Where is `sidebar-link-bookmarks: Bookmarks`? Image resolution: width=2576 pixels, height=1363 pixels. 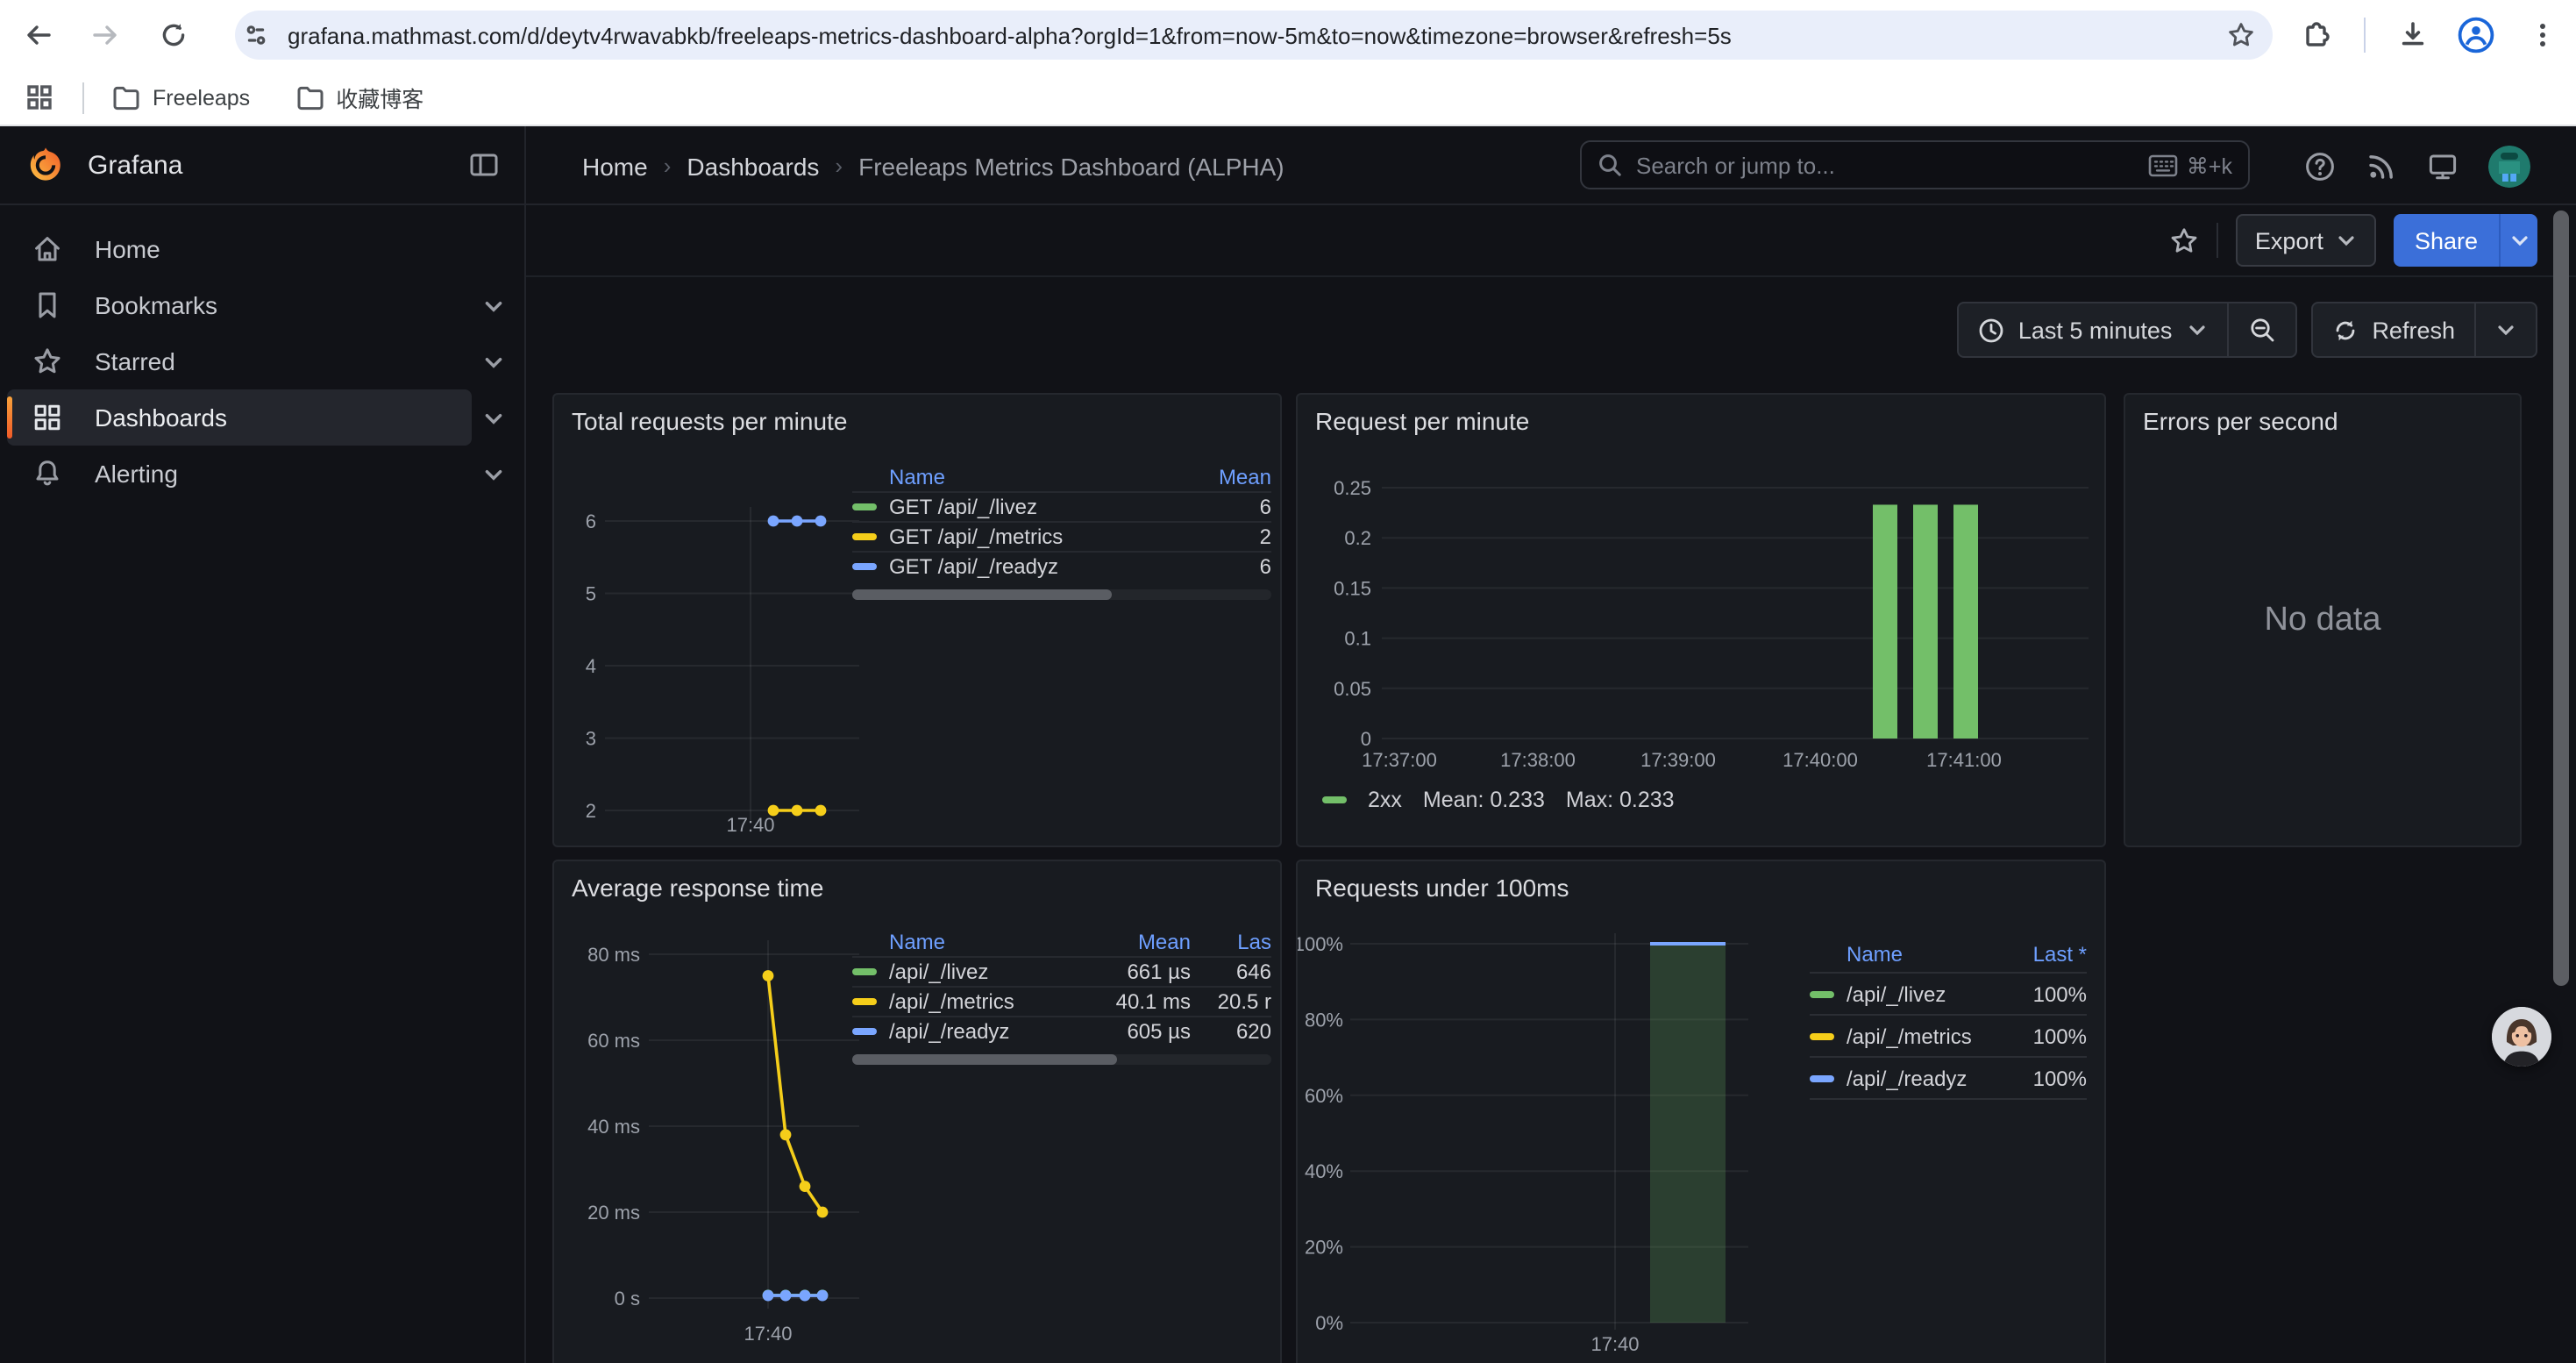 sidebar-link-bookmarks: Bookmarks is located at coordinates (239, 305).